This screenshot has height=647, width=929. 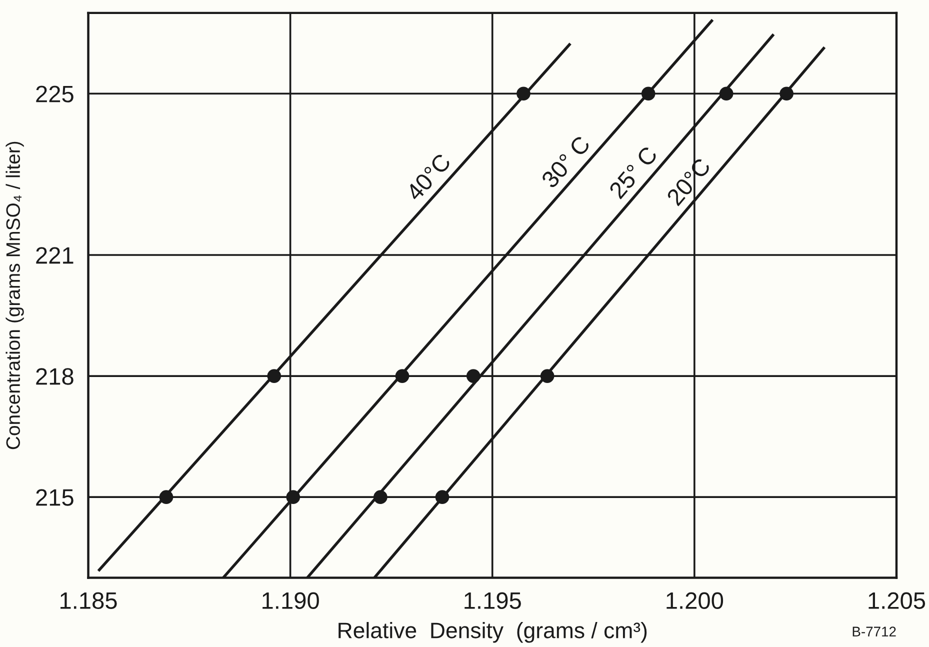 What do you see at coordinates (290, 601) in the screenshot?
I see `x-tick-label: 1.190` at bounding box center [290, 601].